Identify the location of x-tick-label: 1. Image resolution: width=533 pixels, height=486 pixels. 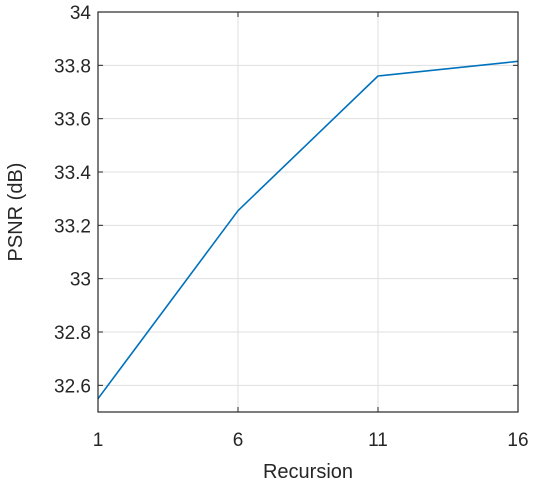
(98, 440).